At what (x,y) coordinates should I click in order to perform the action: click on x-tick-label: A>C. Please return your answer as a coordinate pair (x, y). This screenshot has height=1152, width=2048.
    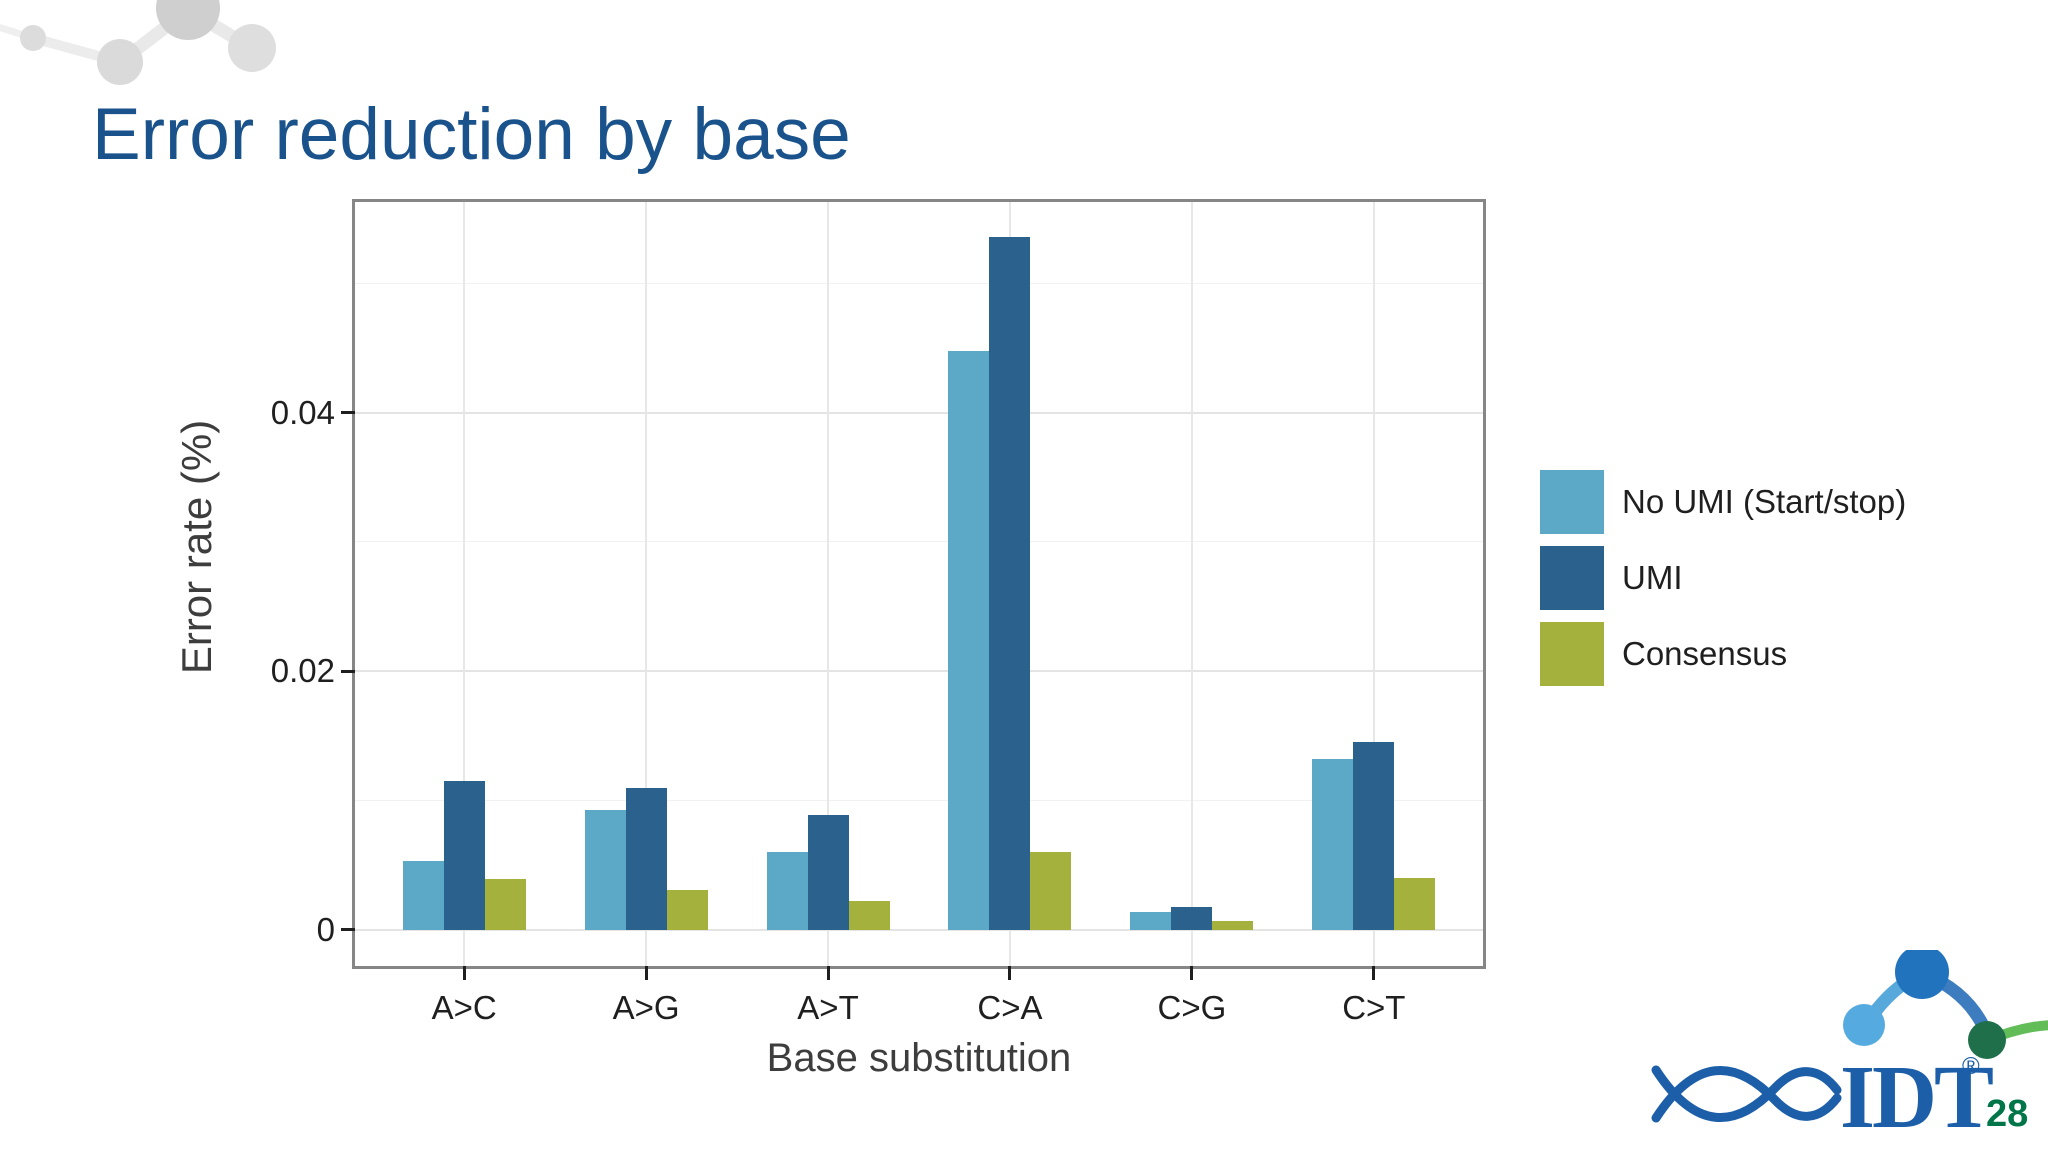
    Looking at the image, I should click on (464, 1007).